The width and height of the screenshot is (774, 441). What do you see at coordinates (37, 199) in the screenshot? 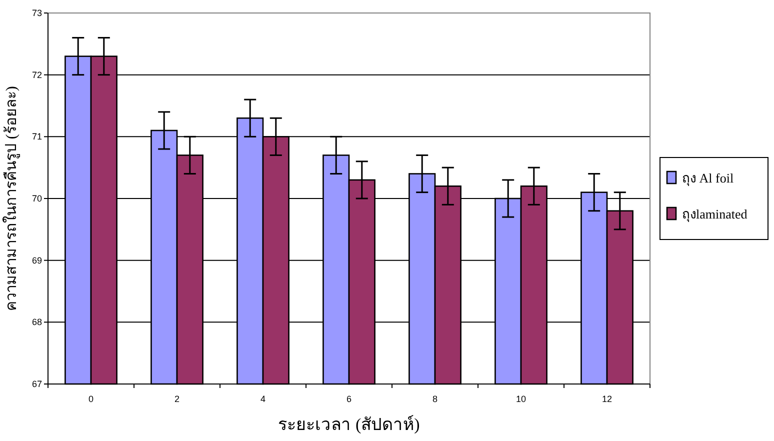
I see `y-tick-label: 70` at bounding box center [37, 199].